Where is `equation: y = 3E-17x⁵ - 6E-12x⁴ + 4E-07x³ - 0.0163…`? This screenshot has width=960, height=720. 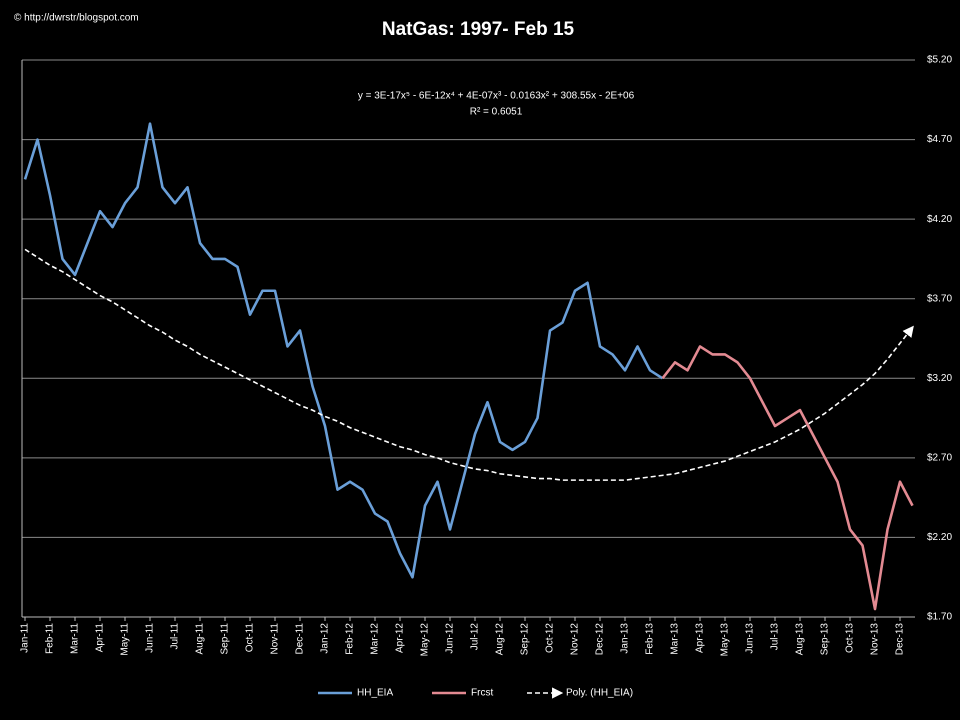
equation: y = 3E-17x⁵ - 6E-12x⁴ + 4E-07x³ - 0.0163… is located at coordinates (496, 96).